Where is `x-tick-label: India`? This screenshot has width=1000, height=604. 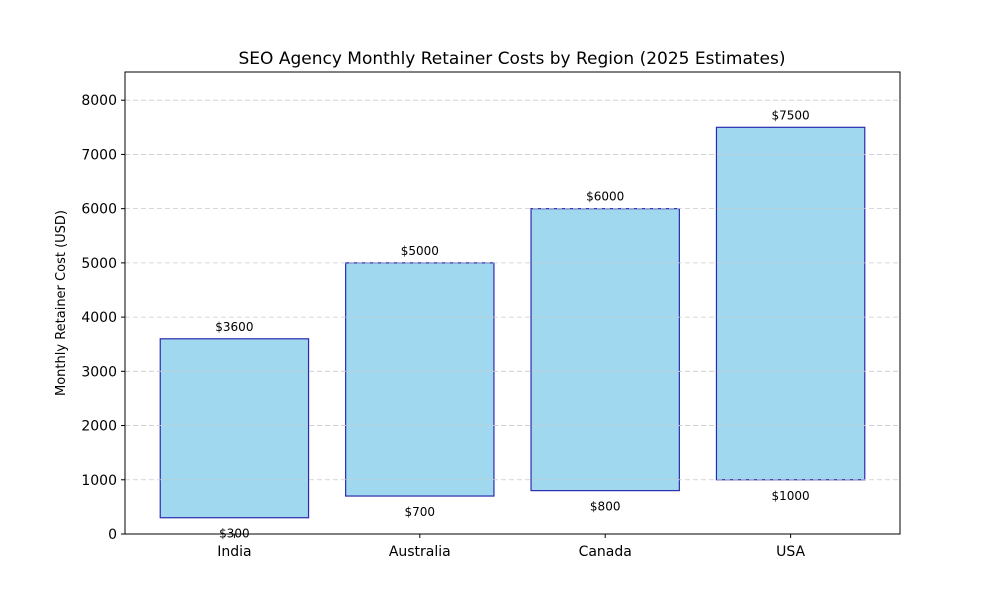
x-tick-label: India is located at coordinates (234, 552).